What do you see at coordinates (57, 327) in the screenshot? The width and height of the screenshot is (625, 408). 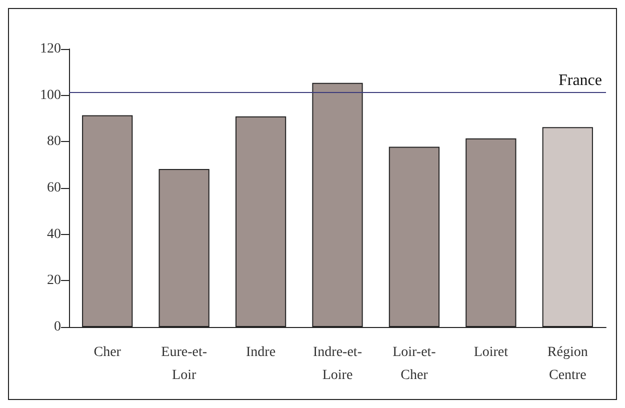 I see `y-tick-label: 0` at bounding box center [57, 327].